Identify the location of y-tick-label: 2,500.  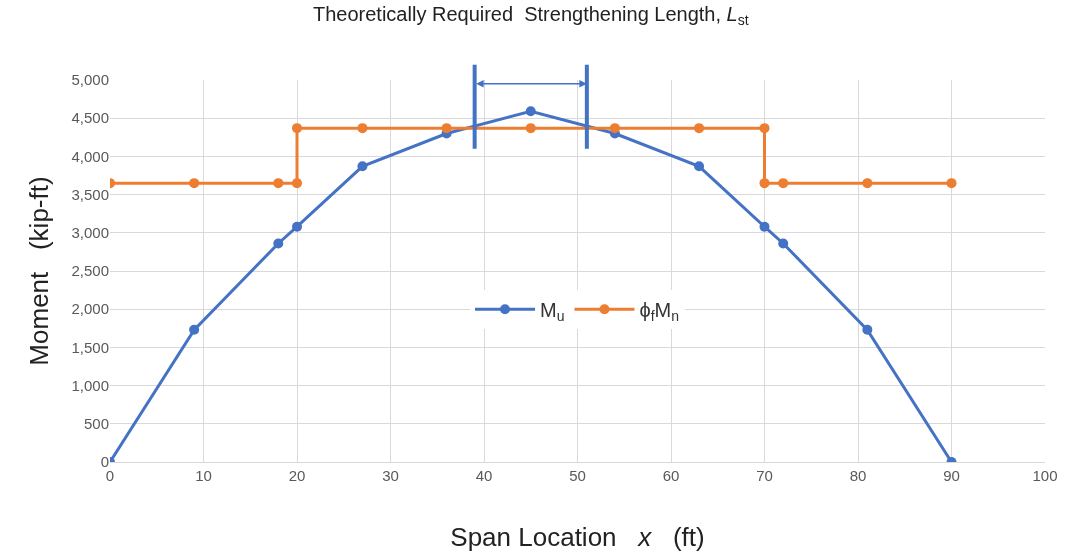
(90, 271).